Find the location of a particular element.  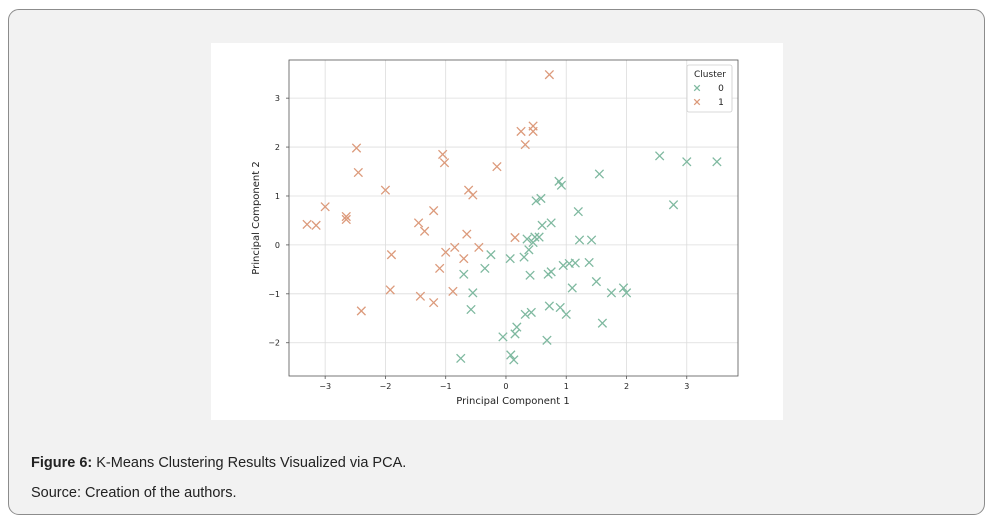

y-tick-label: −1 is located at coordinates (274, 294).